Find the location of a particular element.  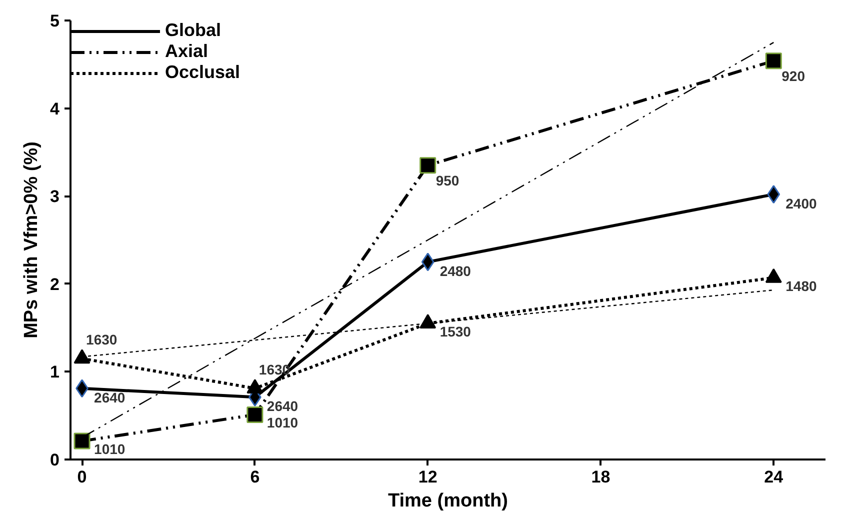

y-tick-label: 5 is located at coordinates (55, 21).